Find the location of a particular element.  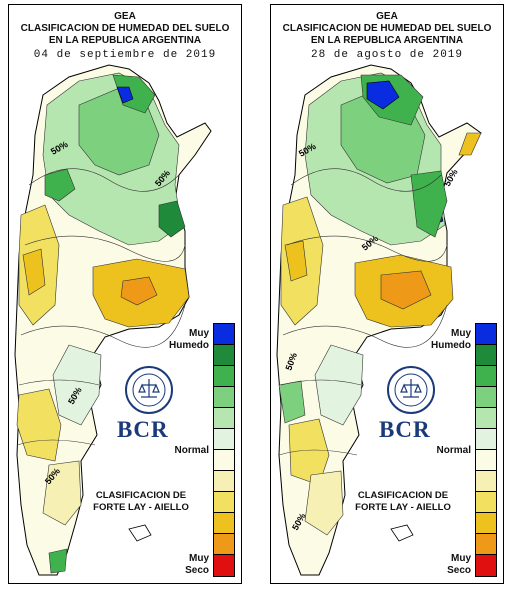

header-date: 04 de septiembre de 2019 is located at coordinates (125, 55).